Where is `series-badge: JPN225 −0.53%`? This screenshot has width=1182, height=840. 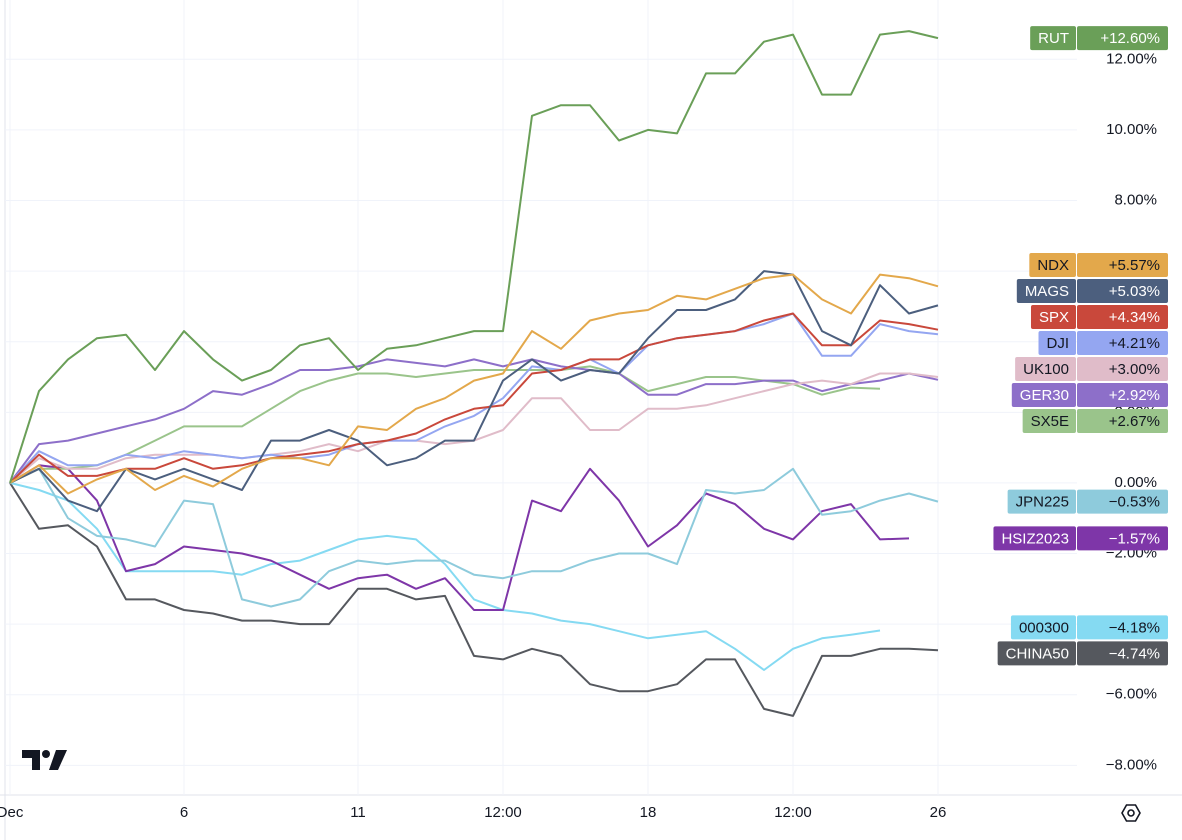
series-badge: JPN225 −0.53% is located at coordinates (1087, 501).